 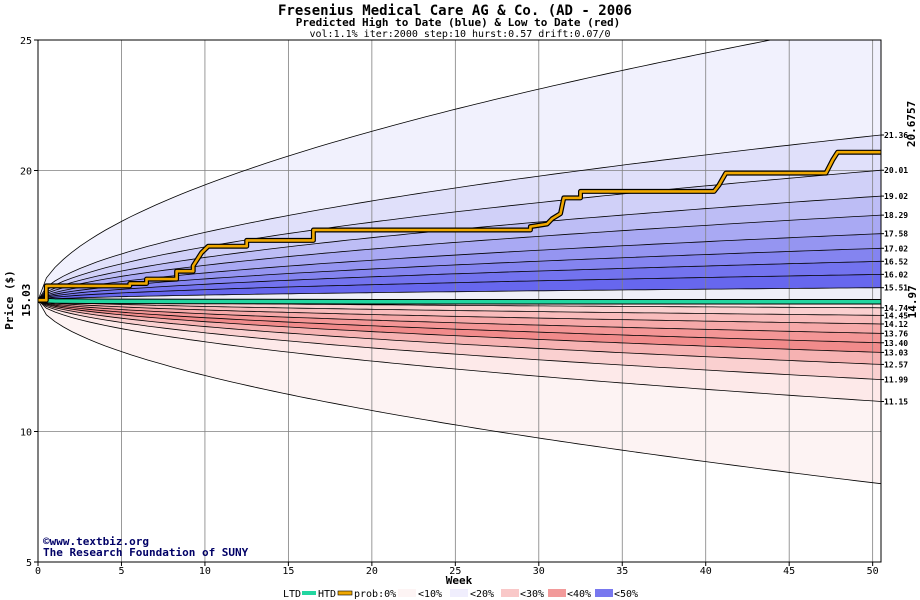 I want to click on credit-website: ©www.textbiz.org, so click(x=96, y=541).